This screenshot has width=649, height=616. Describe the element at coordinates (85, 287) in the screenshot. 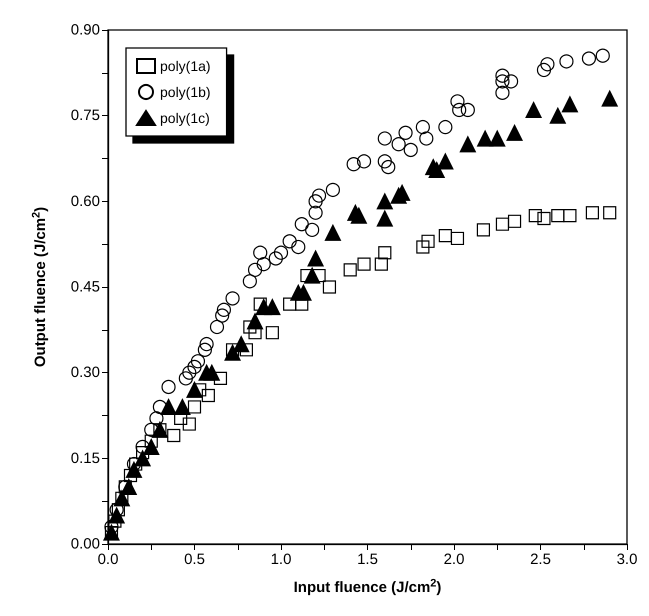

I see `y-tick-label: 0.45` at that location.